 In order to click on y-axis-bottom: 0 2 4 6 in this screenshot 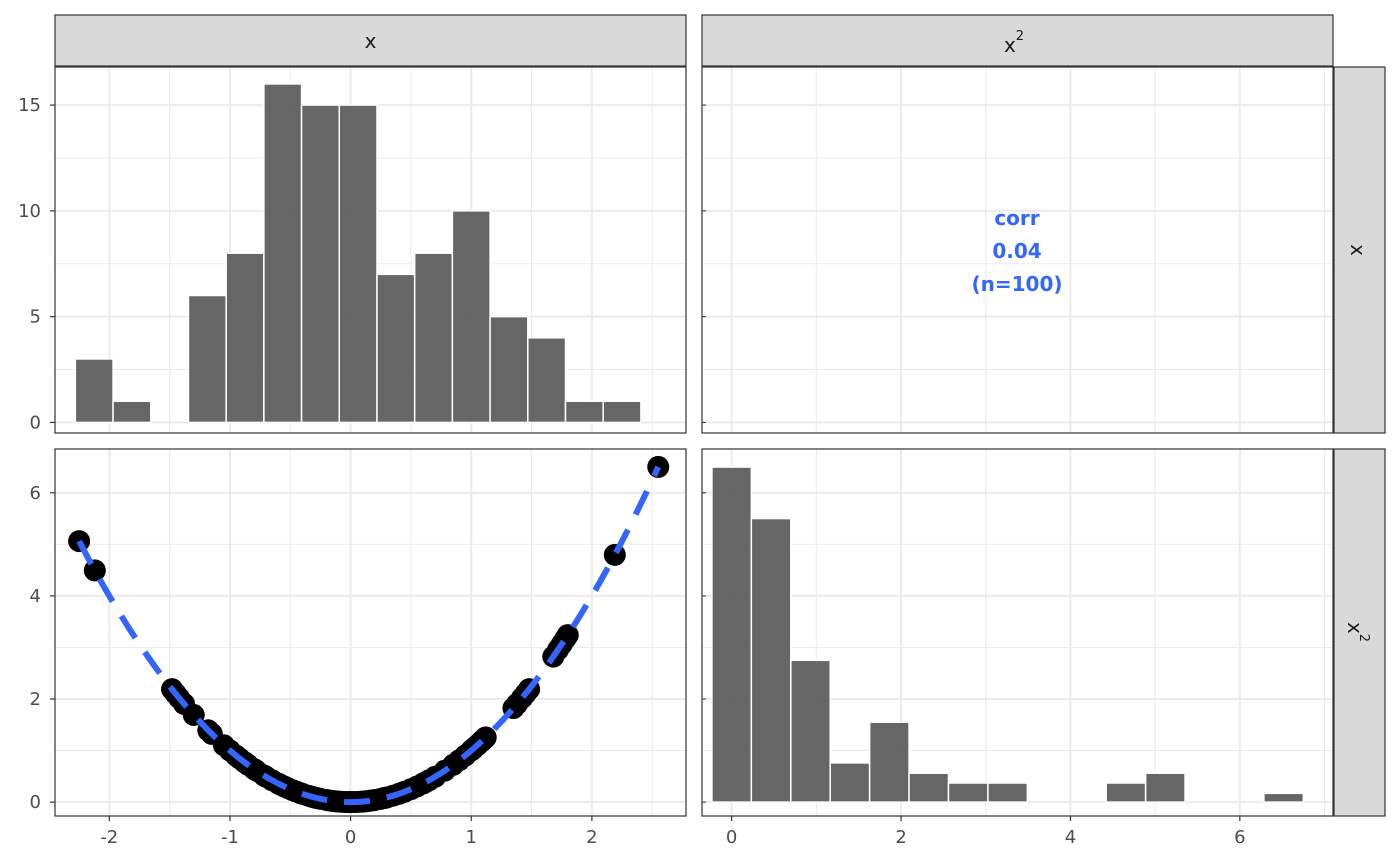, I will do `click(42, 648)`.